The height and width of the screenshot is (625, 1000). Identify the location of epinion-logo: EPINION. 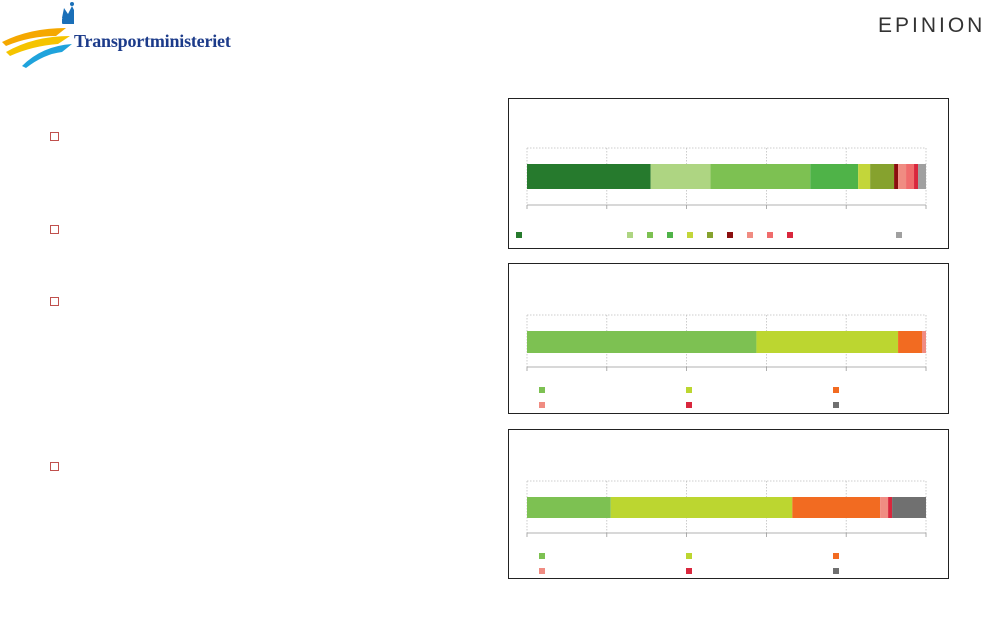
(932, 25).